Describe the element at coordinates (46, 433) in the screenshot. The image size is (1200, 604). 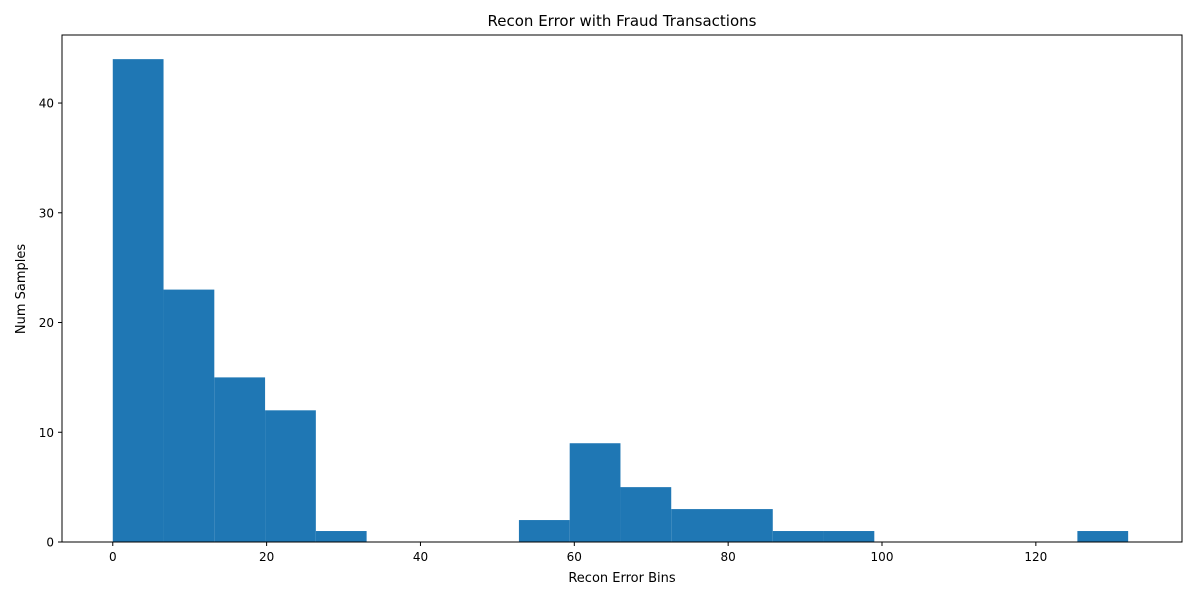
I see `y-tick-label-1: 10` at that location.